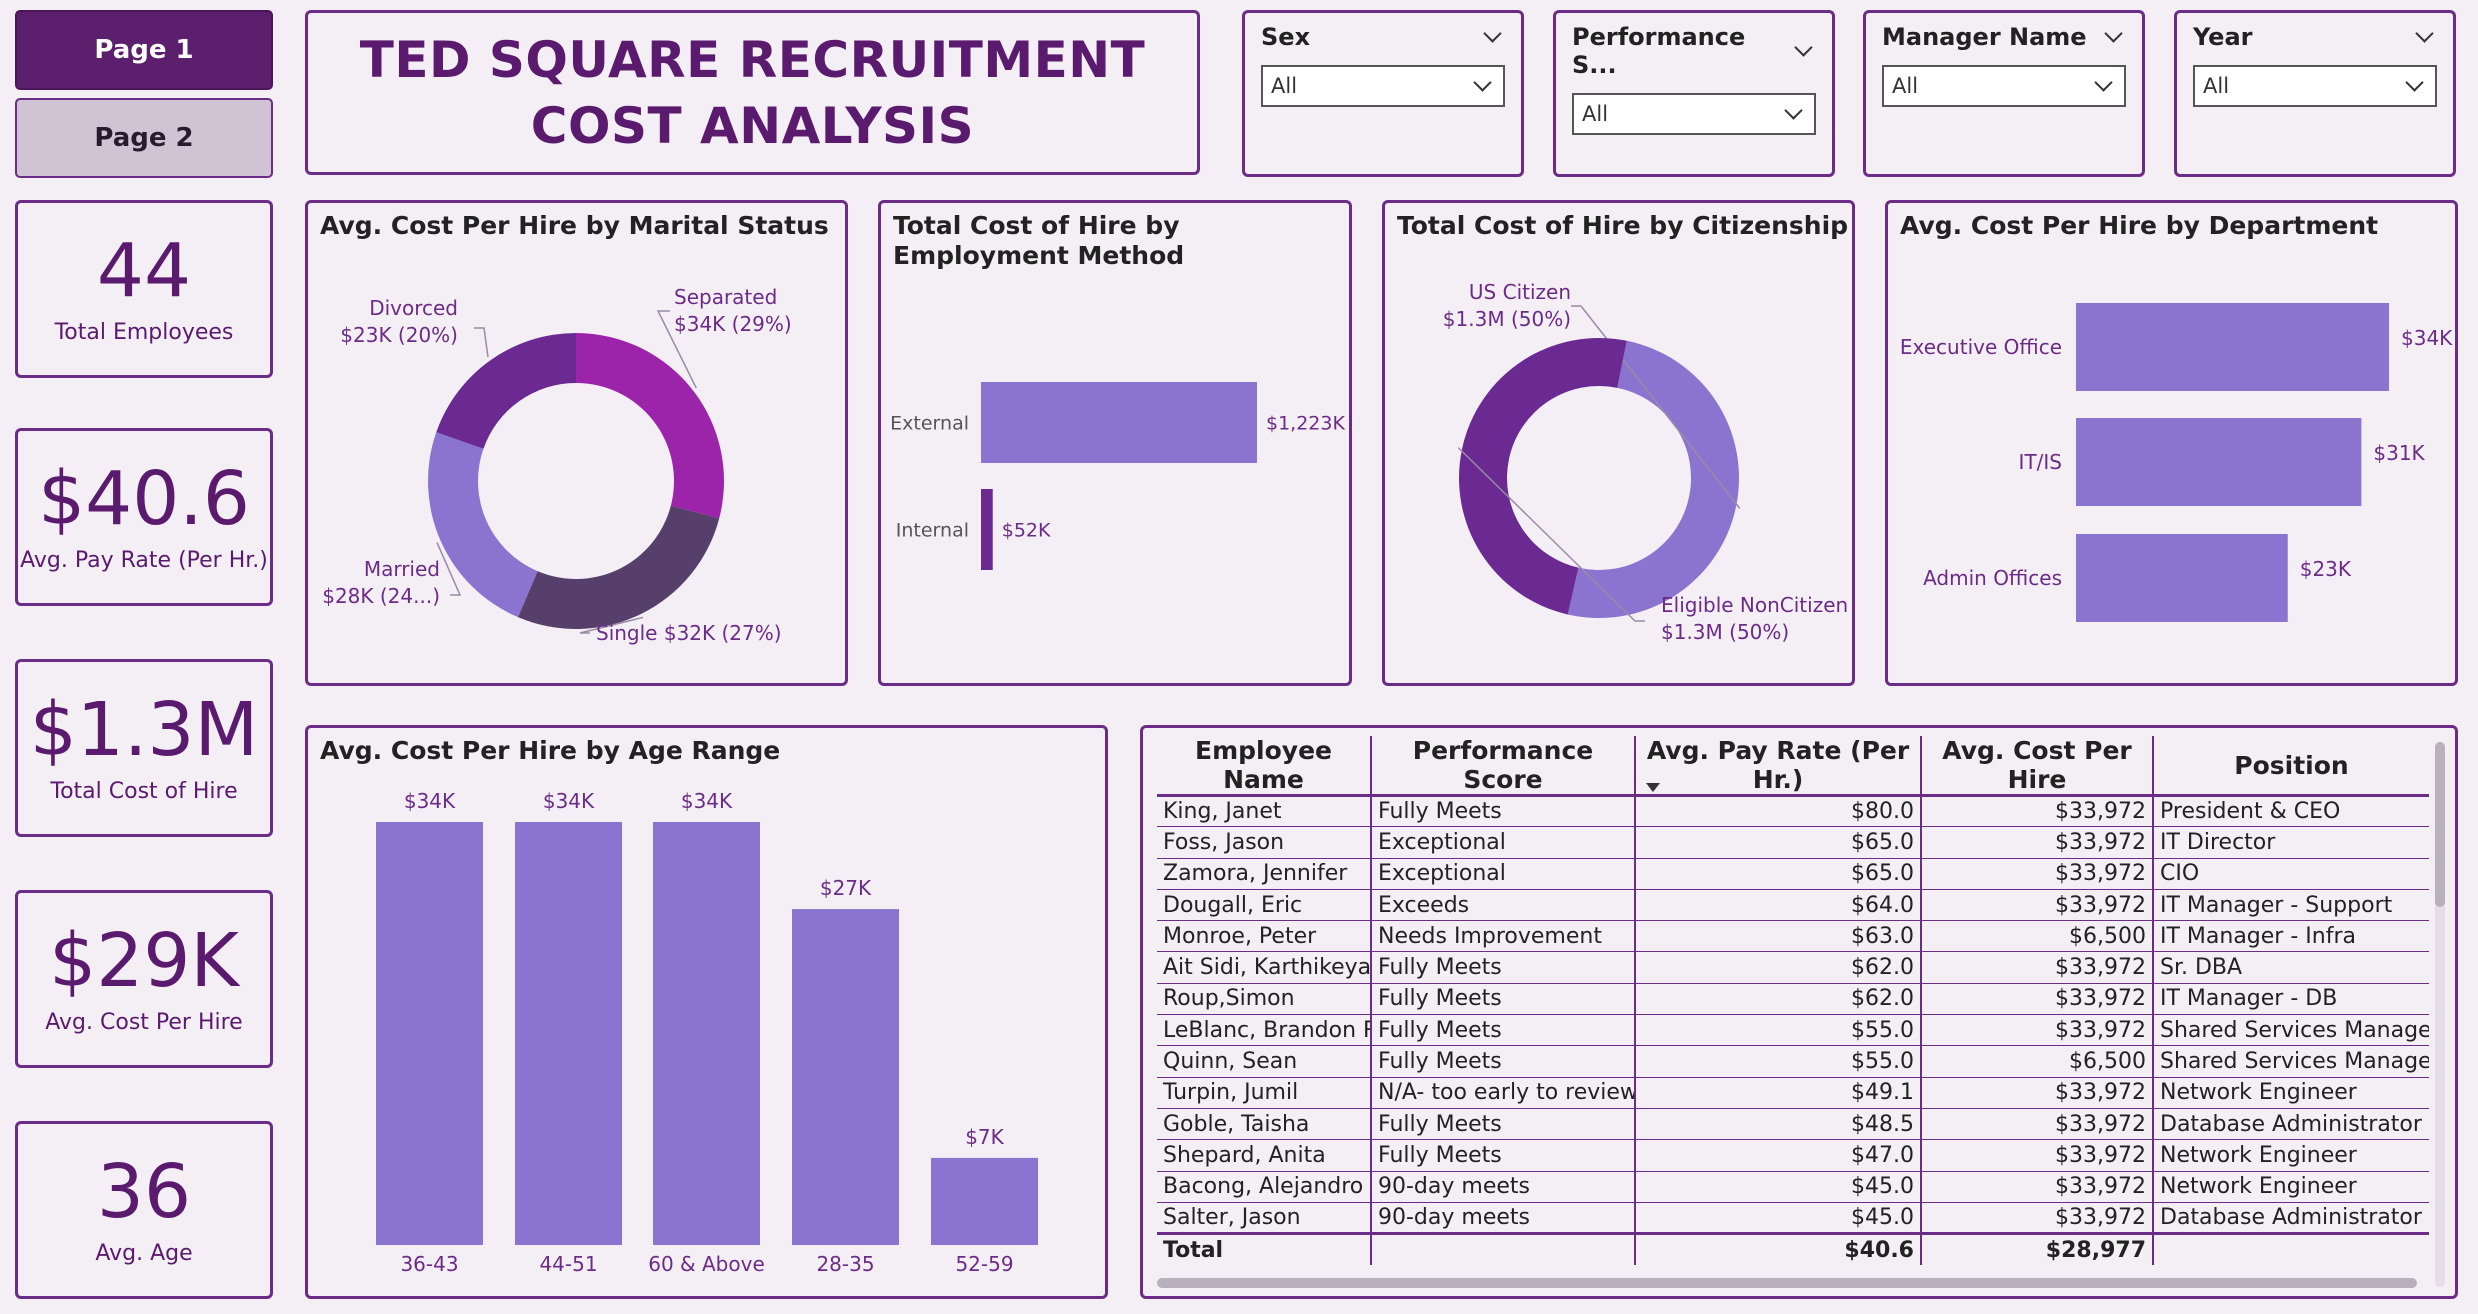 This screenshot has height=1314, width=2478. Describe the element at coordinates (1623, 225) in the screenshot. I see `chart-title: Total Cost of Hire by Citizenship` at that location.